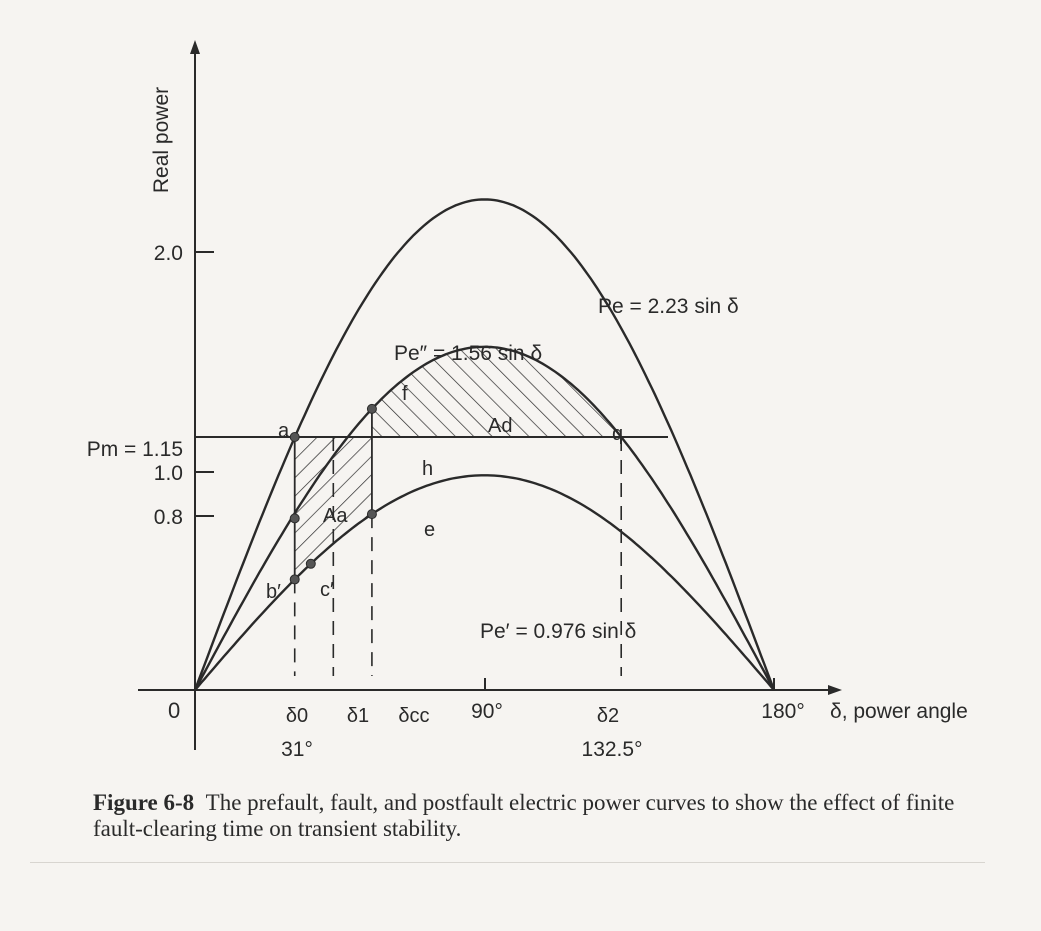 The image size is (1041, 931). Describe the element at coordinates (612, 749) in the screenshot. I see `x-tick-sublabel-delta2: 132.5°` at that location.